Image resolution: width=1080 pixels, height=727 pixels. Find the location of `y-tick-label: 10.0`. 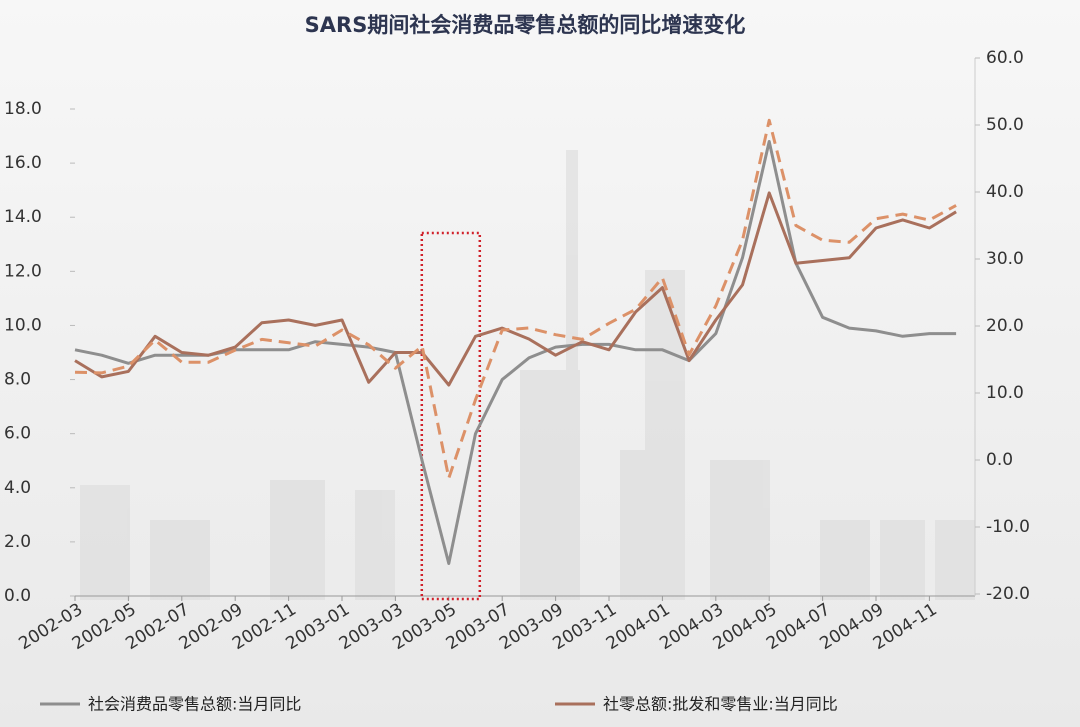

y-tick-label: 10.0 is located at coordinates (23, 325).